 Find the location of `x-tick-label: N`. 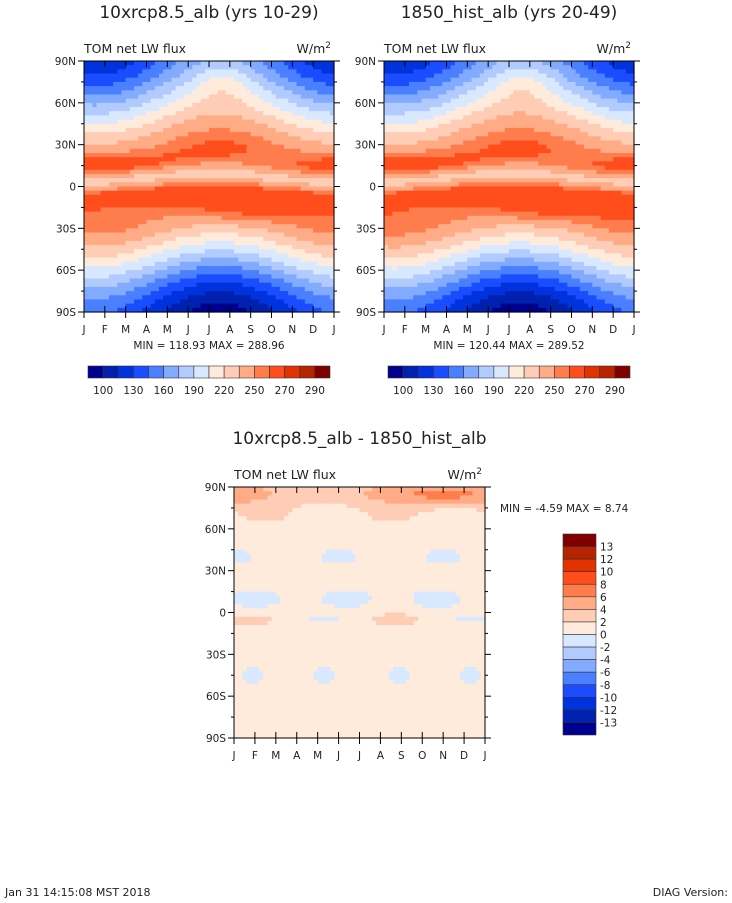

x-tick-label: N is located at coordinates (292, 330).